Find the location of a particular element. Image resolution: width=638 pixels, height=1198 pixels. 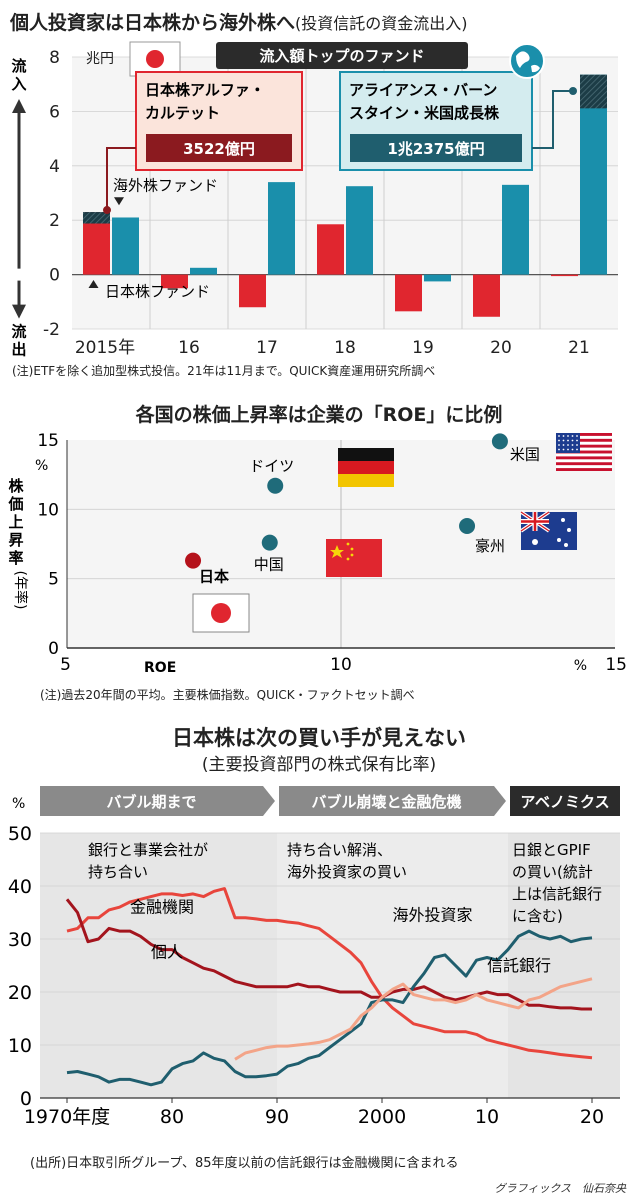

credit: グラフィックス 仙石奈央 is located at coordinates (560, 1188).